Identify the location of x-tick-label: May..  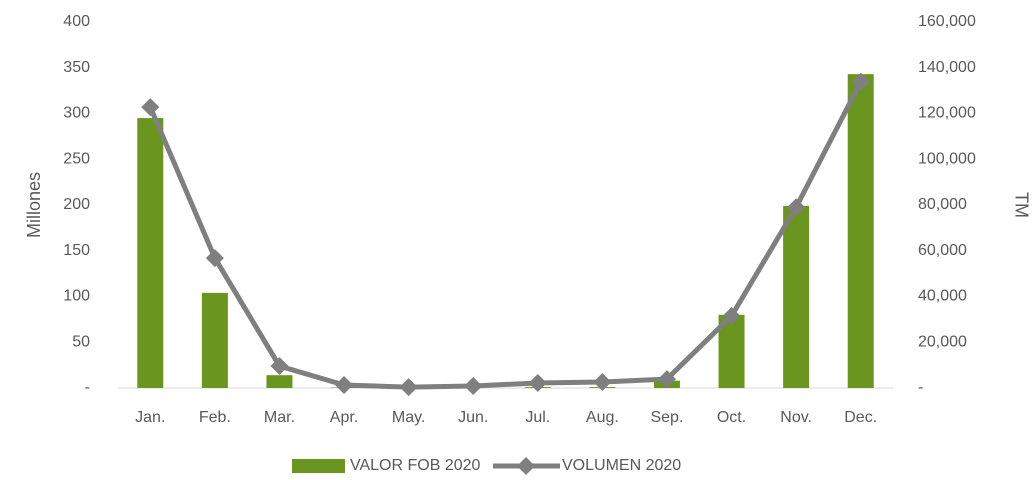
(408, 417).